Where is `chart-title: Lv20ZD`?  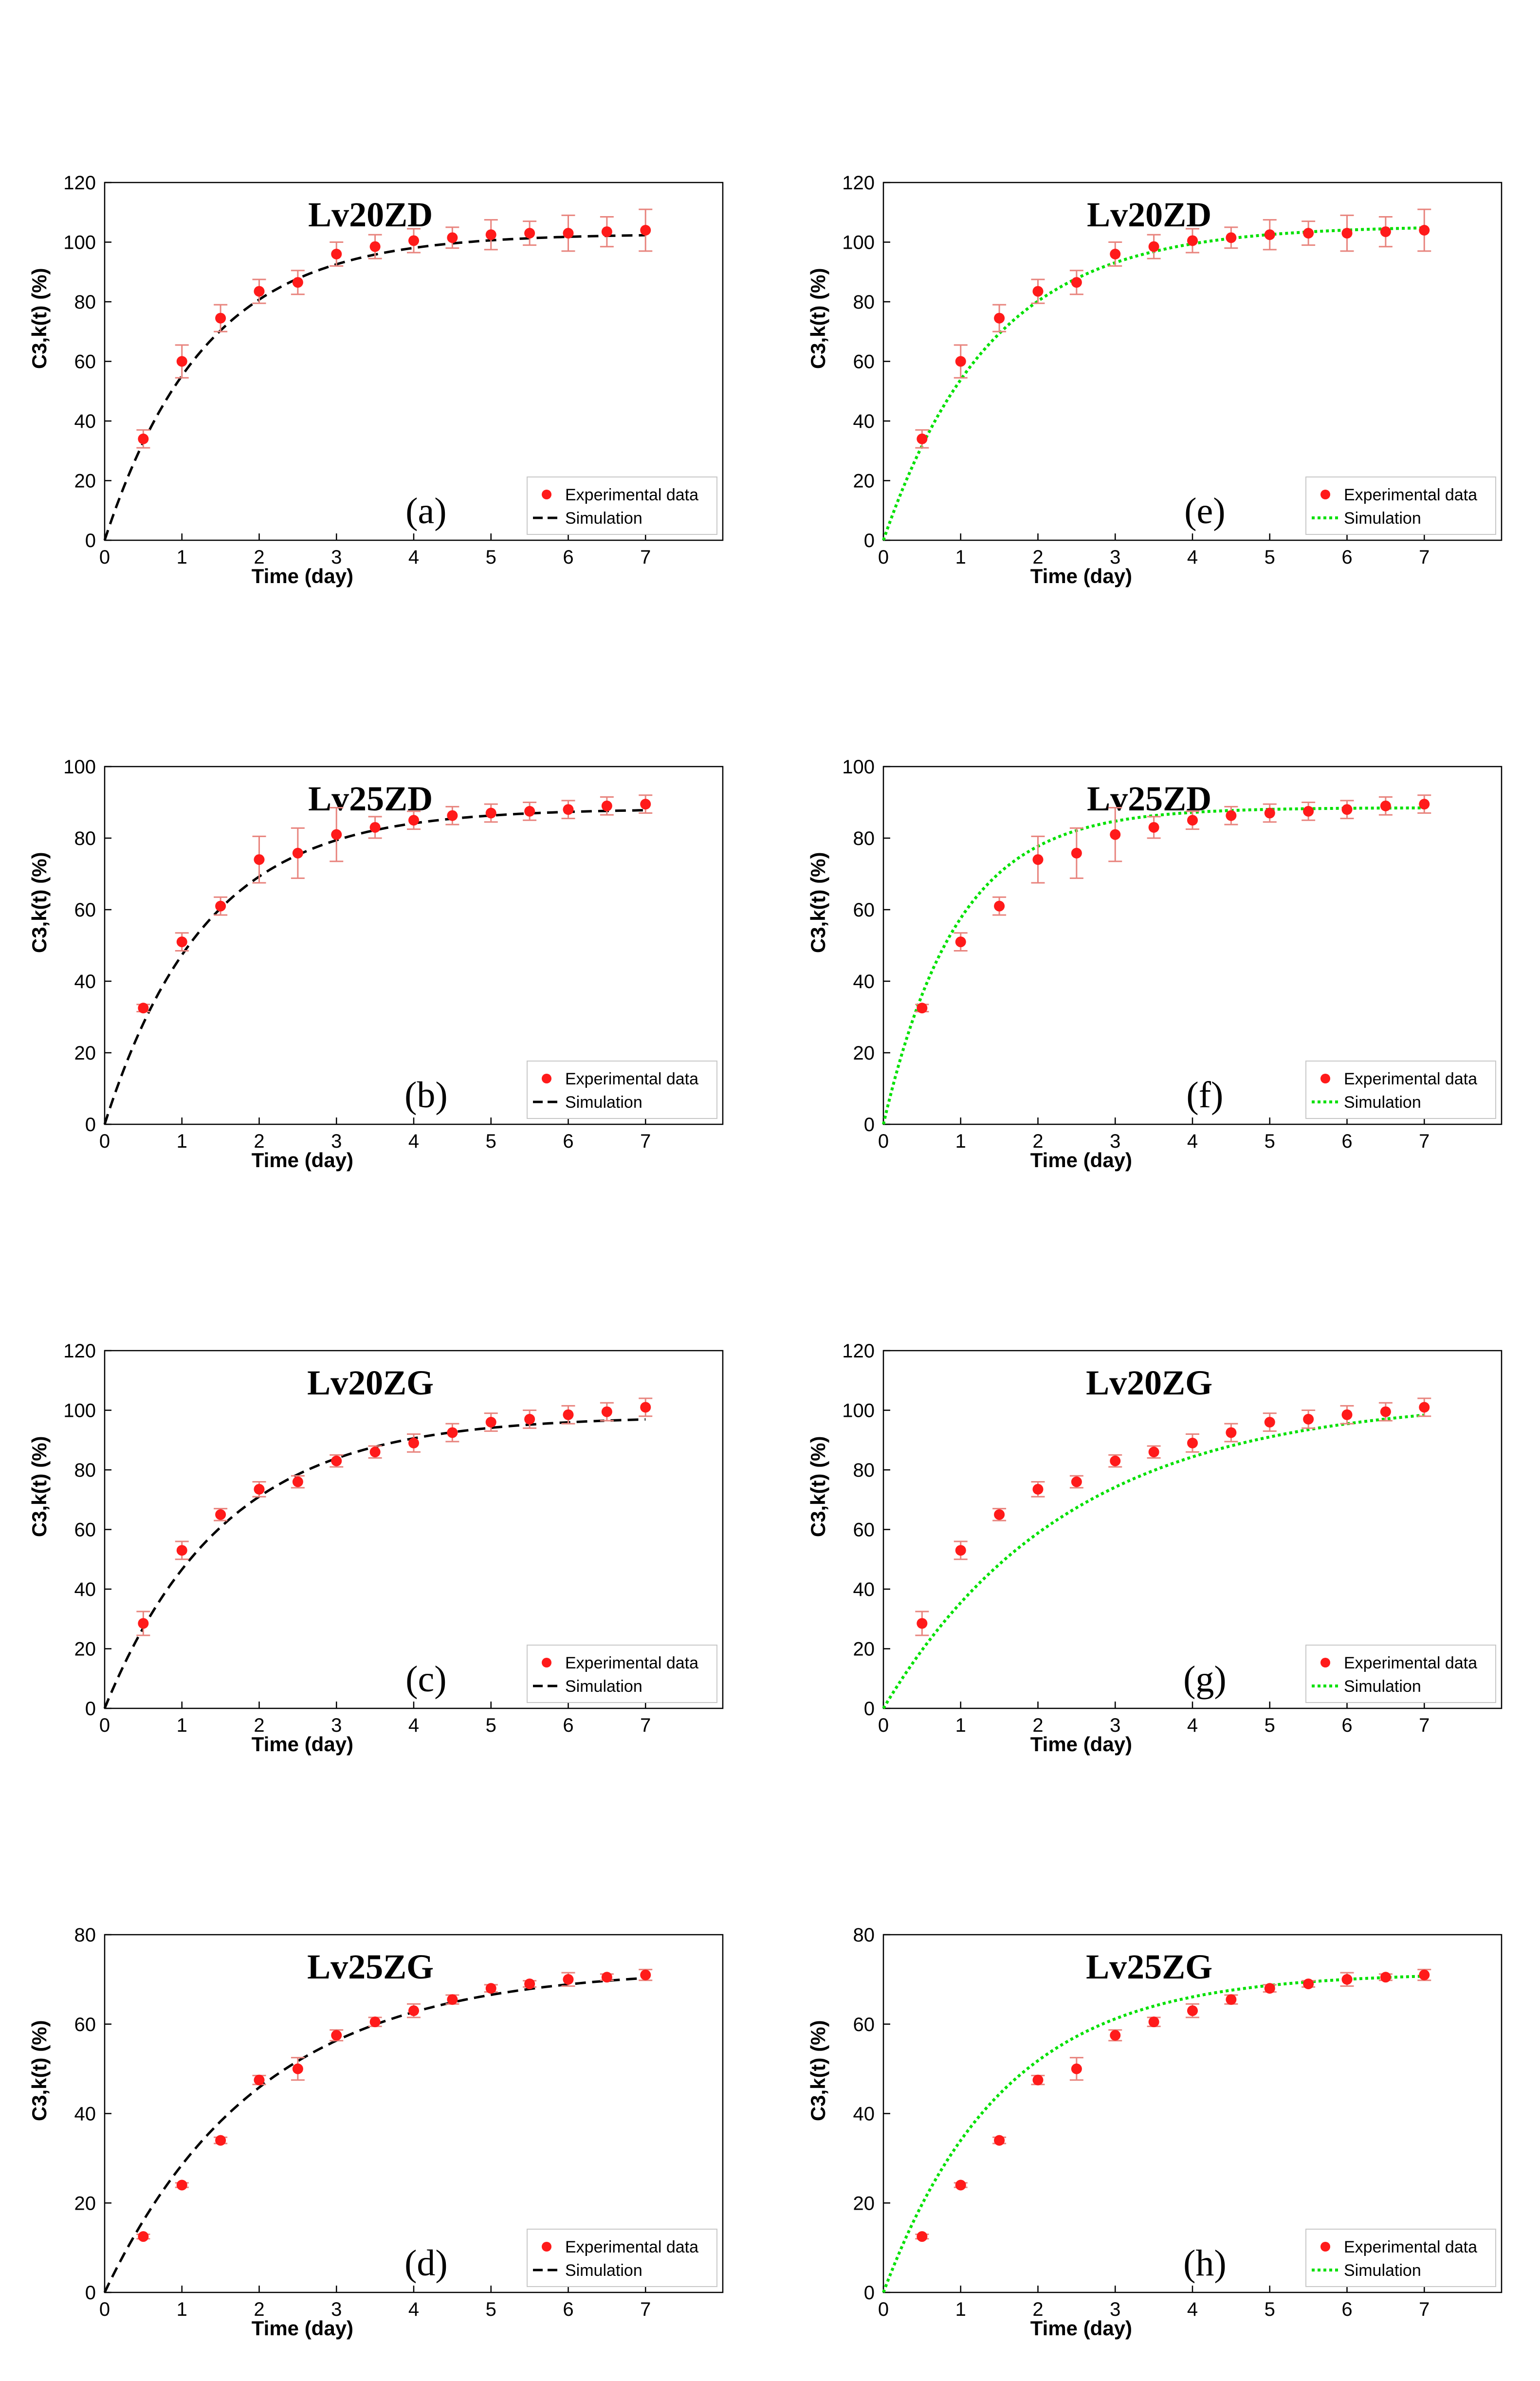
chart-title: Lv20ZD is located at coordinates (1149, 214).